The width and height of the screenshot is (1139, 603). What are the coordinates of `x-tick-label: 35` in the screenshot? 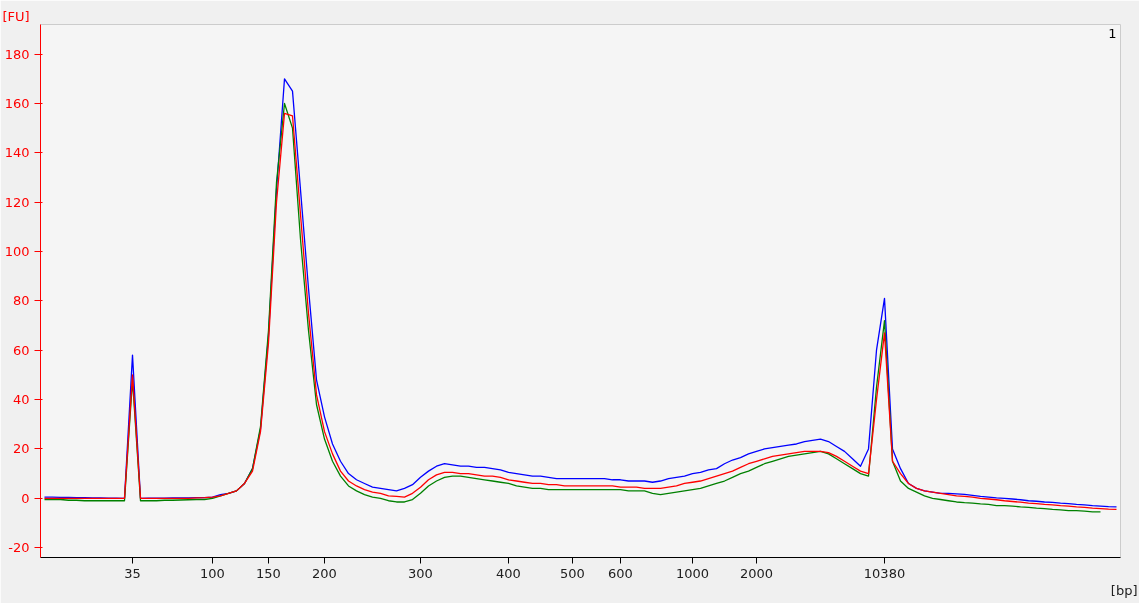 It's located at (132, 573).